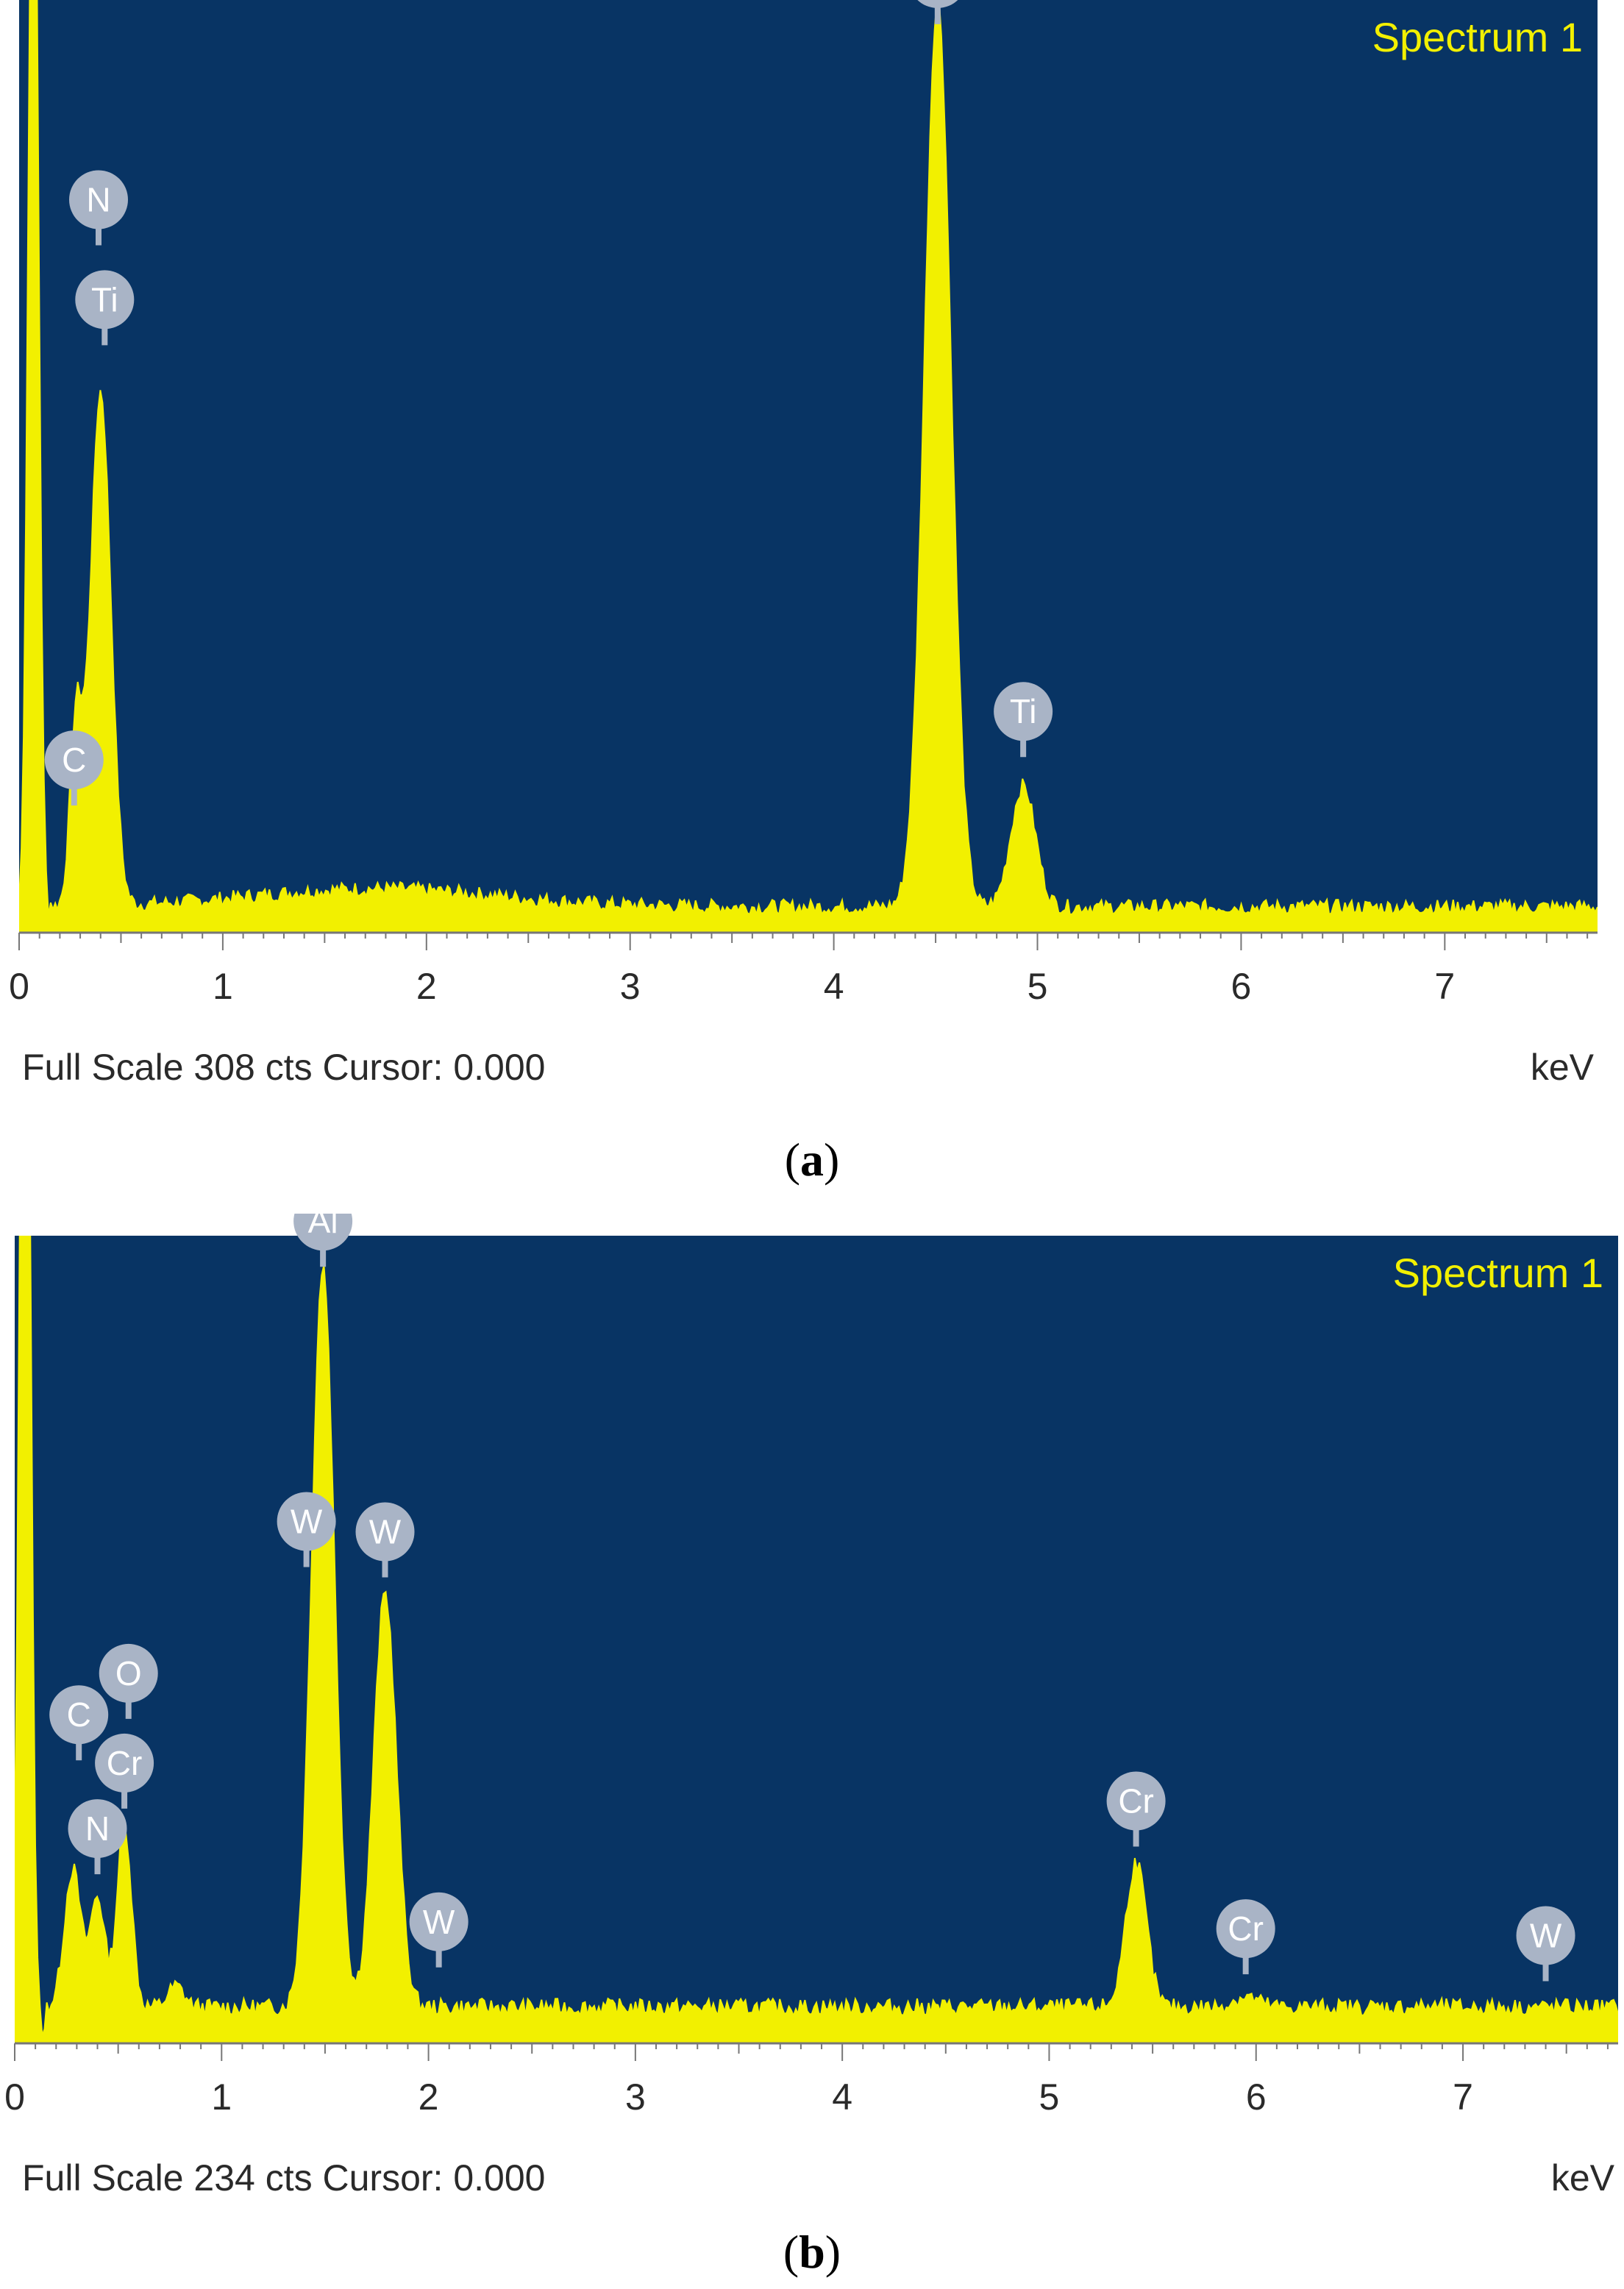  I want to click on peak-label: O, so click(128, 1681).